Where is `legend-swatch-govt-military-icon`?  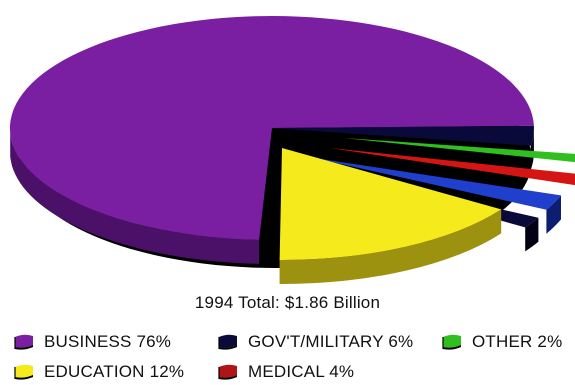 legend-swatch-govt-military-icon is located at coordinates (228, 342).